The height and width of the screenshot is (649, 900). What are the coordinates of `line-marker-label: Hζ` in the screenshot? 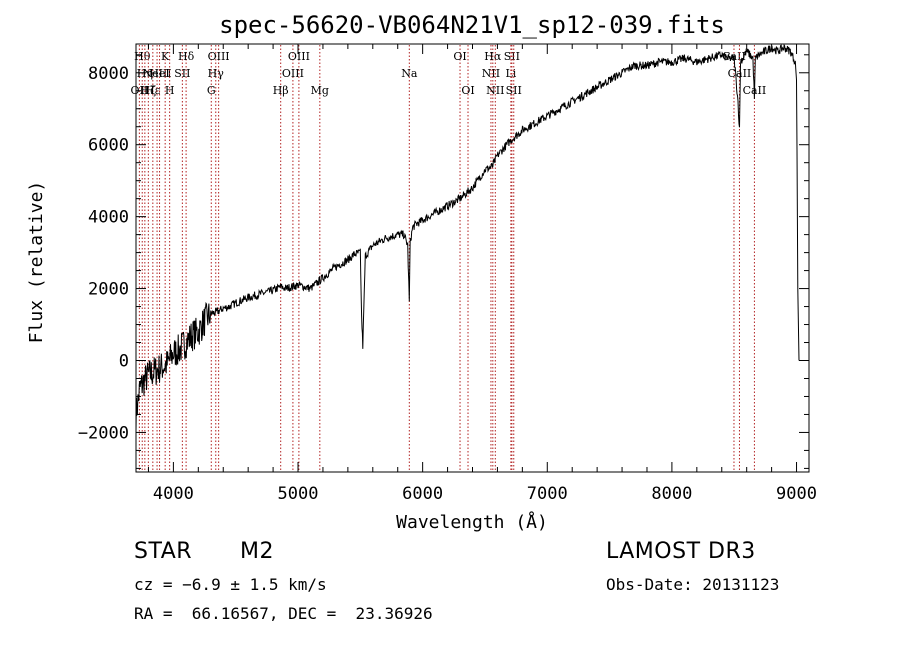 It's located at (149, 90).